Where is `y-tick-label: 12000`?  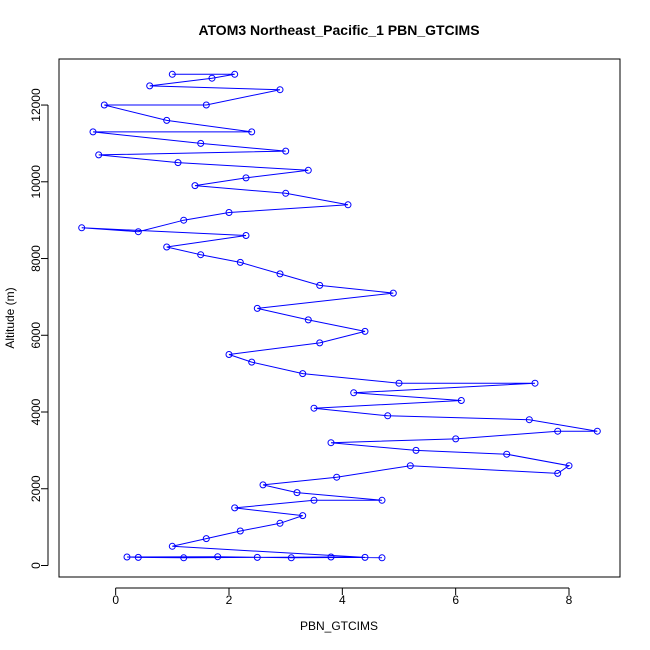
y-tick-label: 12000 is located at coordinates (36, 105).